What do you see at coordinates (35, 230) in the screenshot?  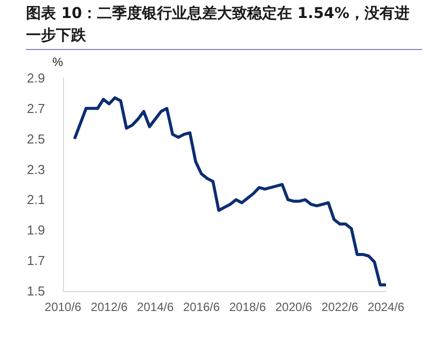 I see `y-tick-label: 1.9` at bounding box center [35, 230].